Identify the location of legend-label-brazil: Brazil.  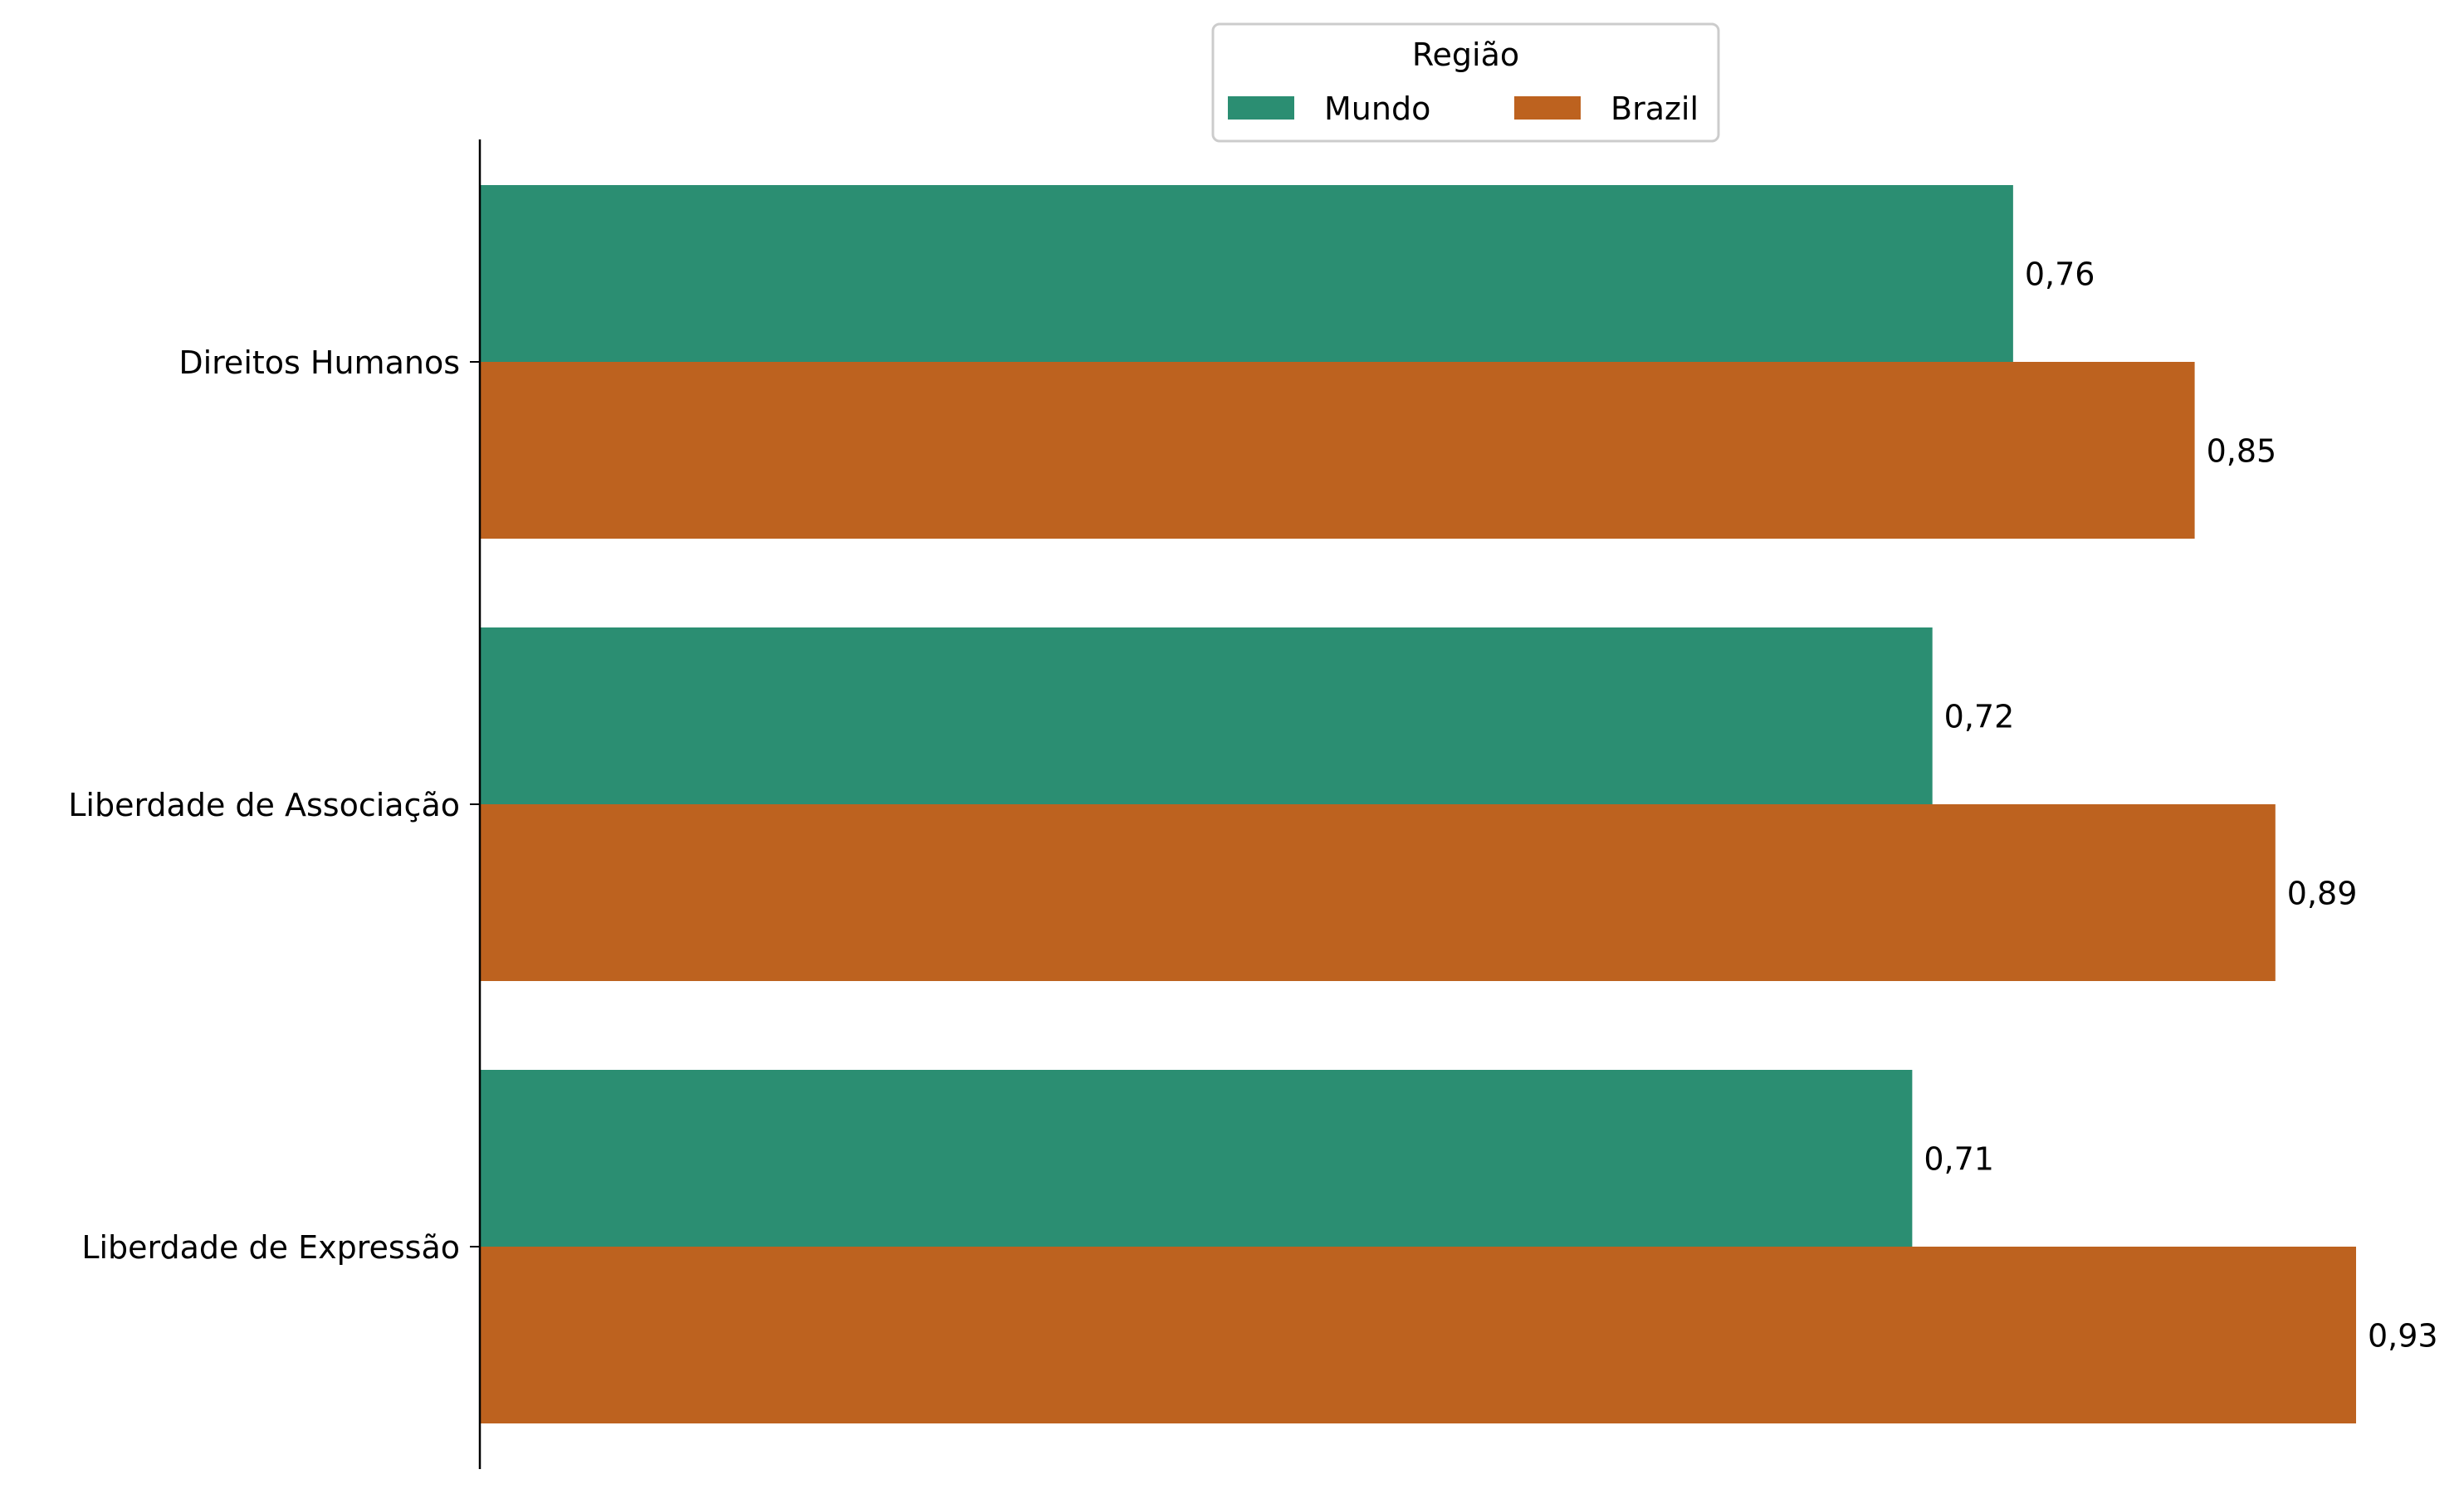
(1655, 109).